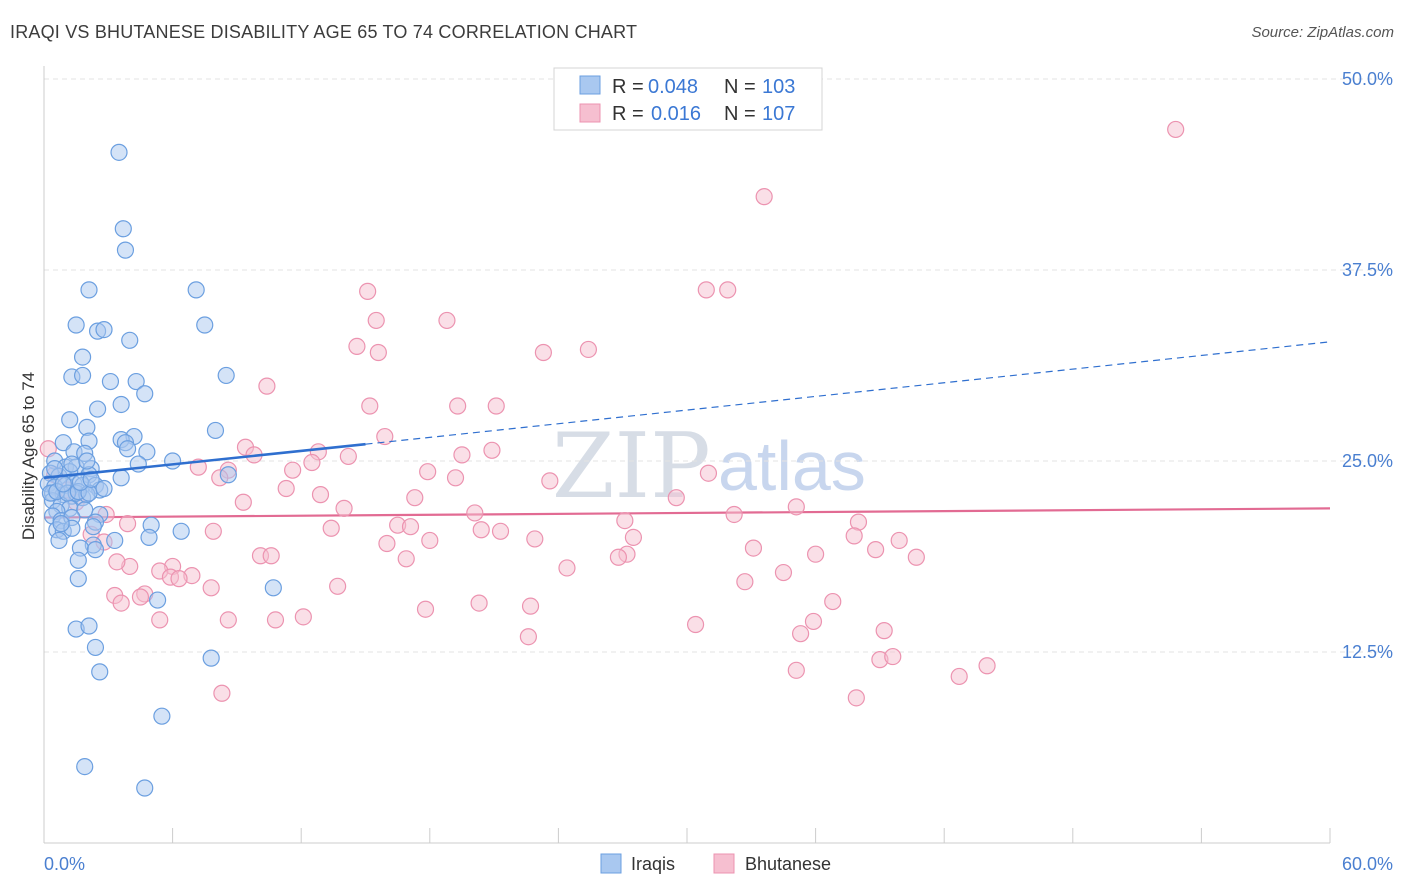 Image resolution: width=1406 pixels, height=892 pixels. I want to click on watermark-zip: ZIP, so click(631, 466).